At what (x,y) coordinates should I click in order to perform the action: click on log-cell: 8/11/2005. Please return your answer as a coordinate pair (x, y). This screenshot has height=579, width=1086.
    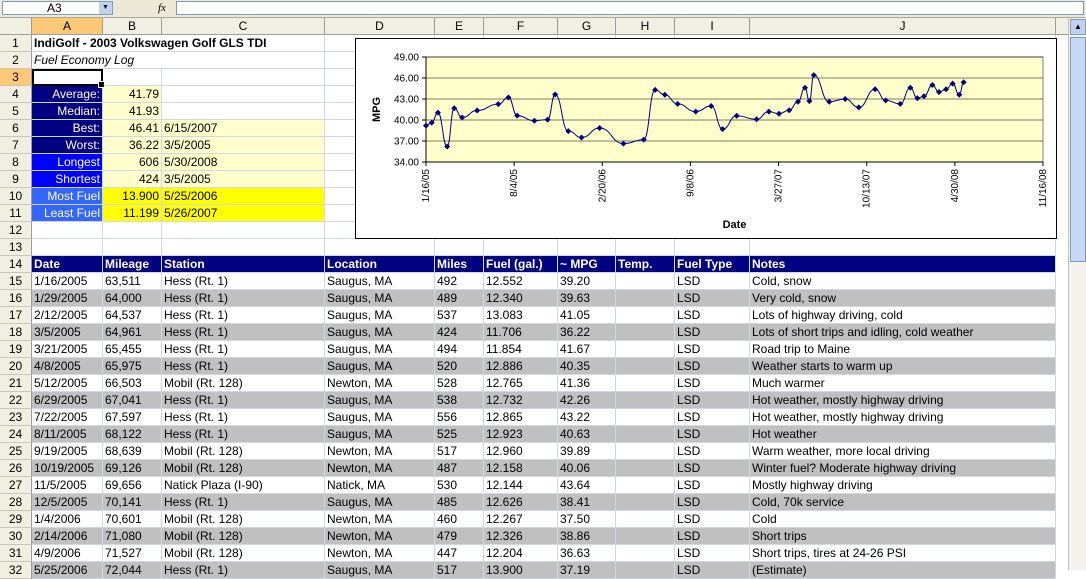
    Looking at the image, I should click on (67, 434).